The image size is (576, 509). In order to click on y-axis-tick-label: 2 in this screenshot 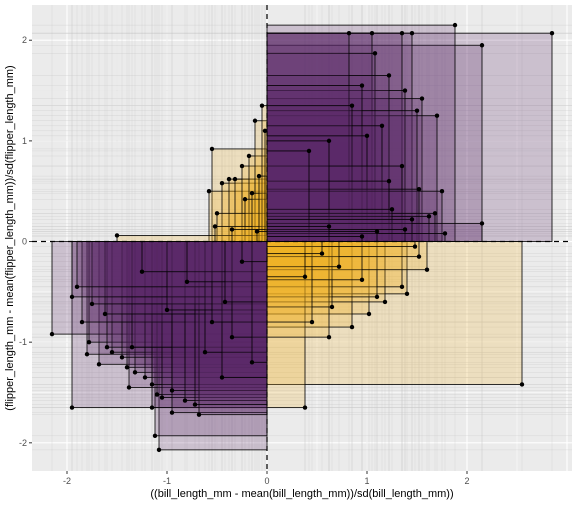, I will do `click(24, 40)`.